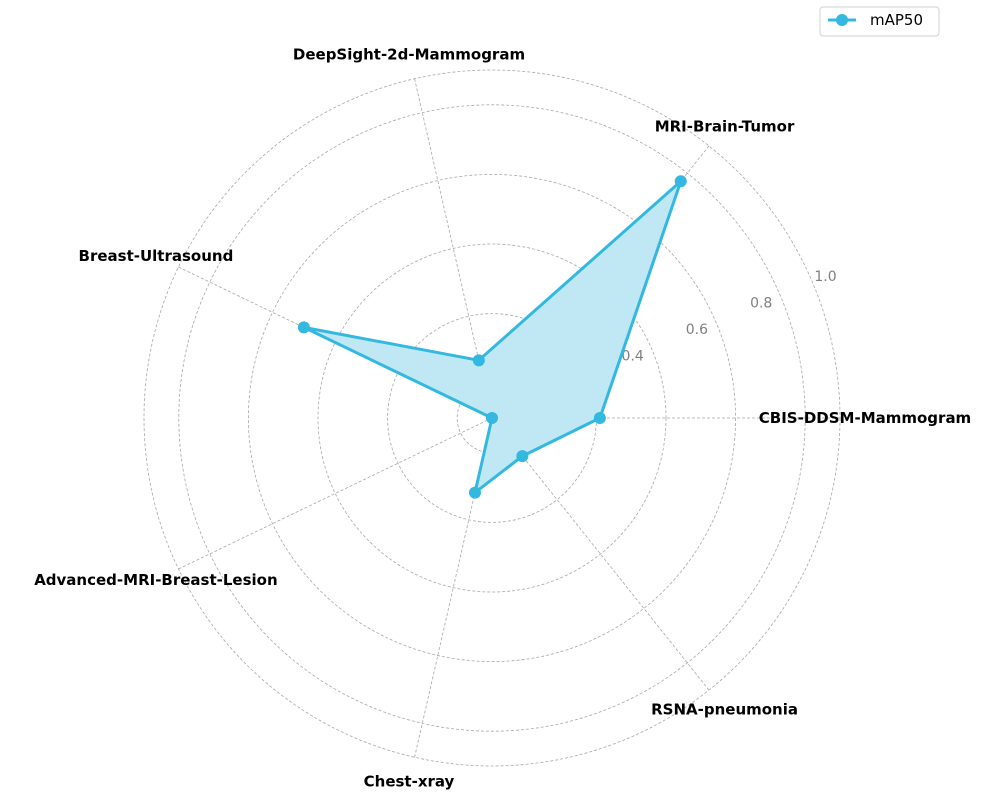  Describe the element at coordinates (155, 580) in the screenshot. I see `axis-label: Advanced-MRI-Breast-Lesion` at that location.